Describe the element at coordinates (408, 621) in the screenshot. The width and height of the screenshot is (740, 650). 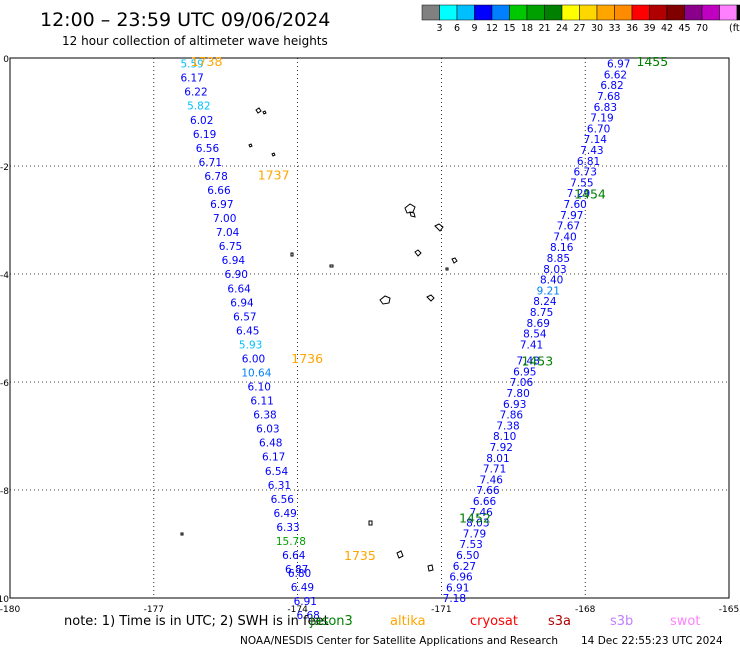
I see `legend-item-altika: altika` at that location.